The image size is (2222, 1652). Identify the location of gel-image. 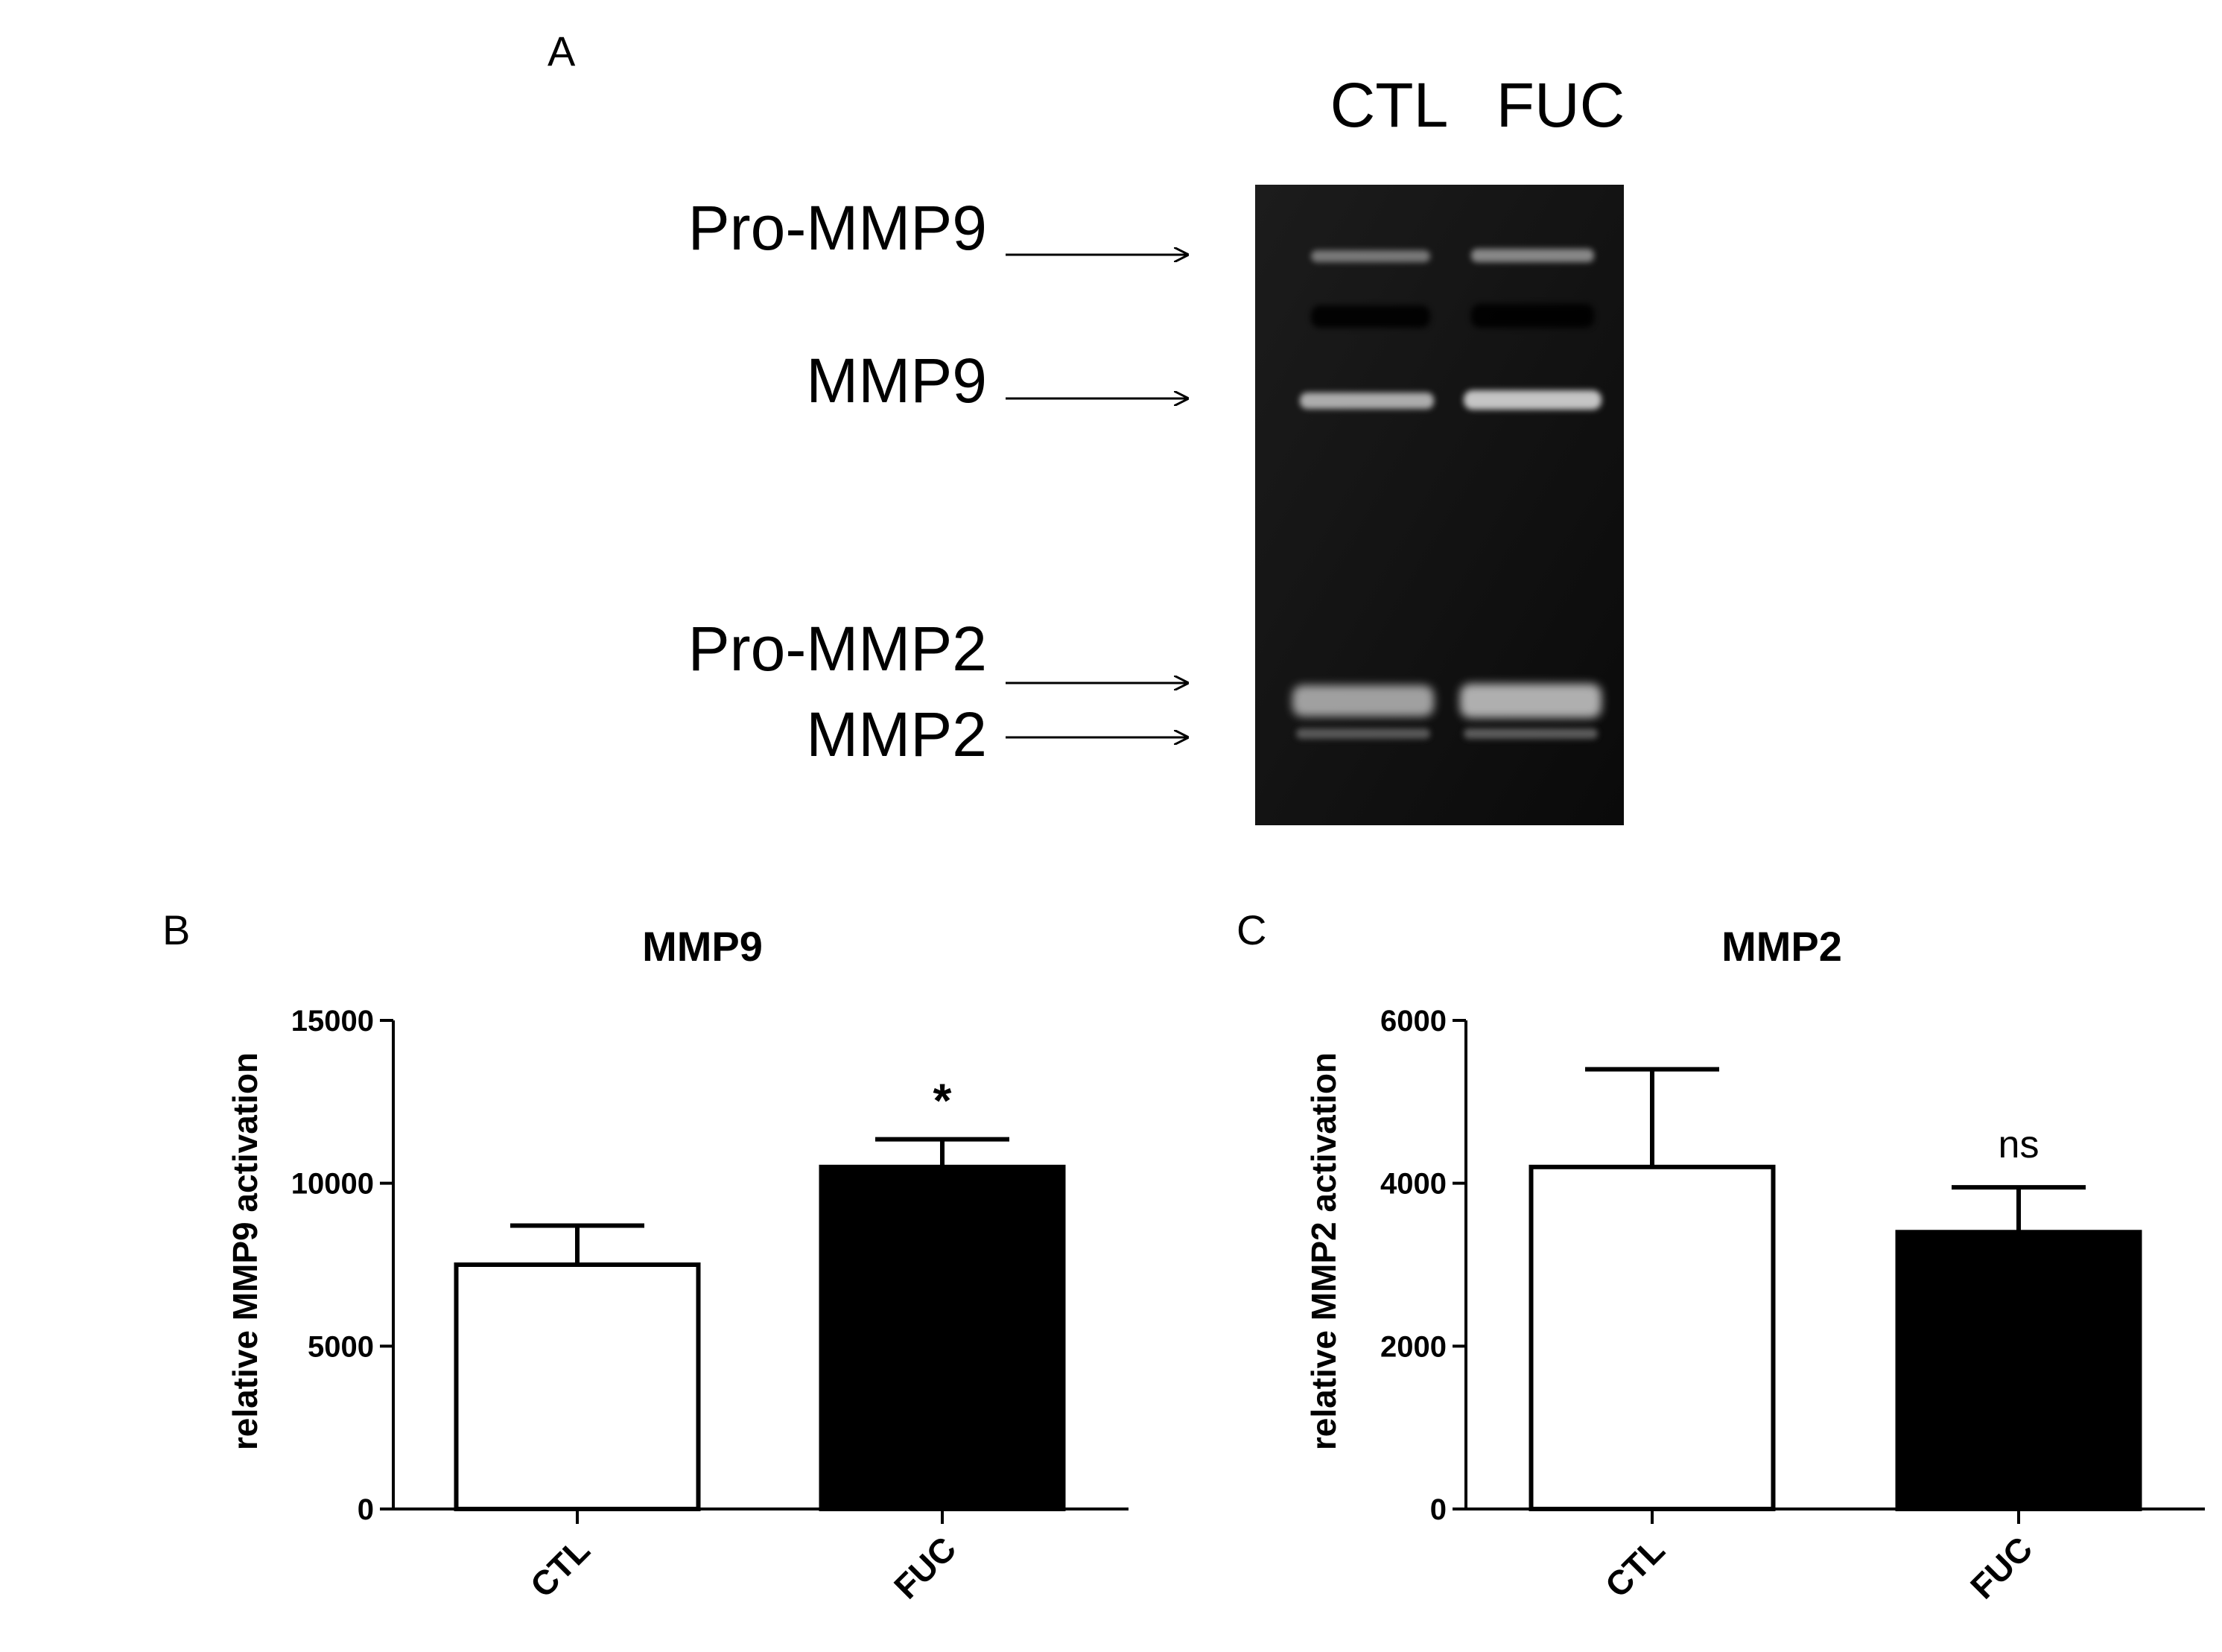
(1439, 505).